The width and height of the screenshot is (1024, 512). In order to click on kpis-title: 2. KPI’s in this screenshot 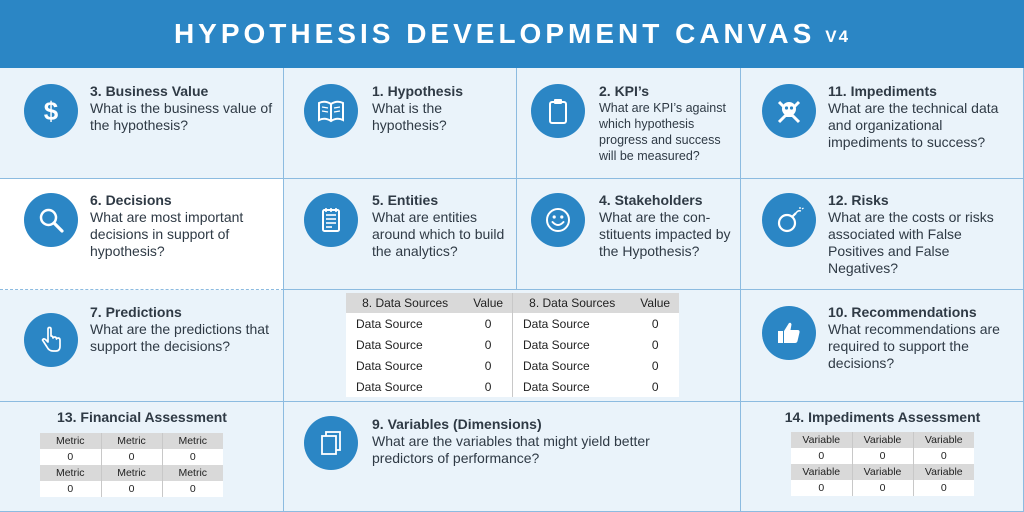, I will do `click(624, 91)`.